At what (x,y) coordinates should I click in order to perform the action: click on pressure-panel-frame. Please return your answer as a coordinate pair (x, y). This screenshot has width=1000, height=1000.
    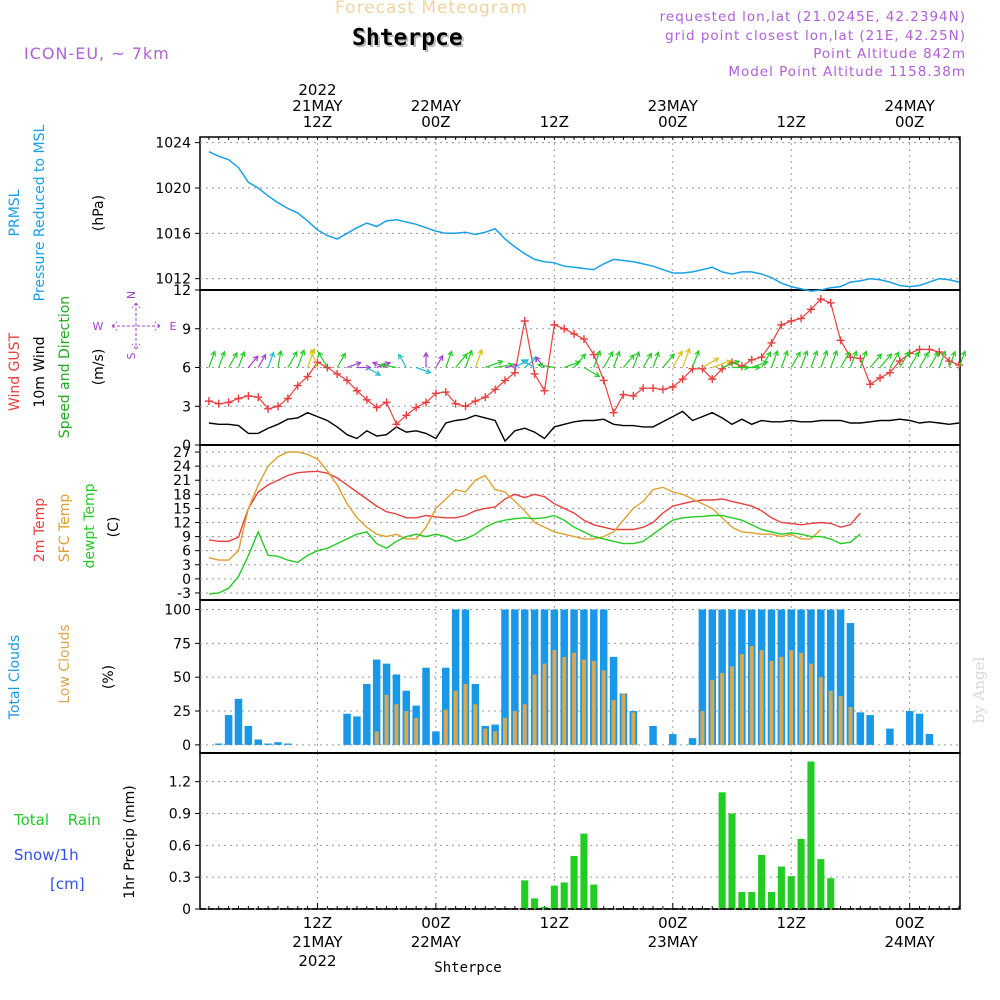
    Looking at the image, I should click on (580, 213).